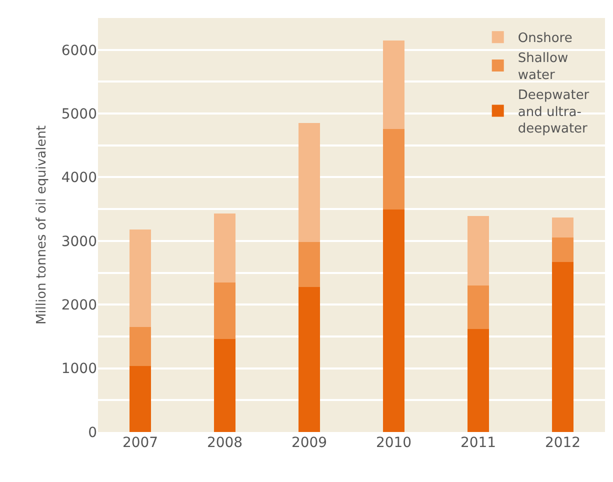  I want to click on y-tick-label: 4000, so click(79, 178).